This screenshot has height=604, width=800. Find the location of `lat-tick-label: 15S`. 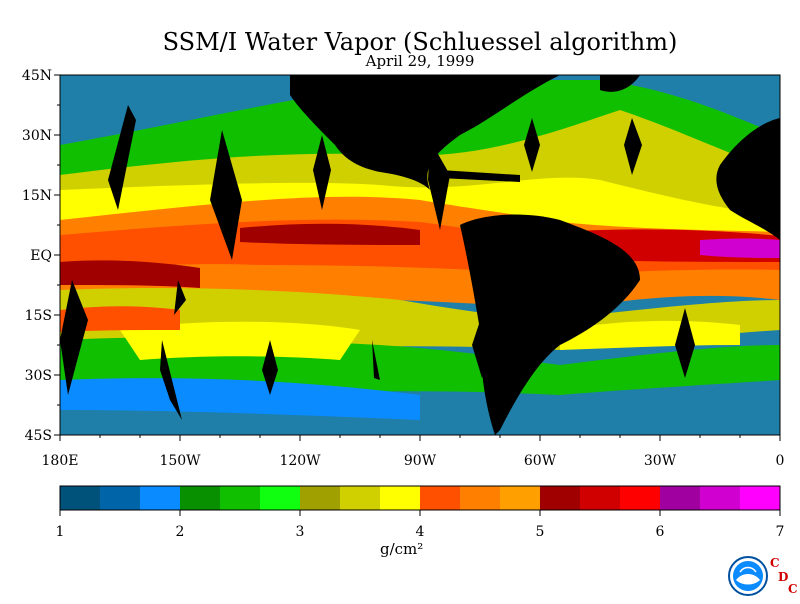

lat-tick-label: 15S is located at coordinates (38, 316).